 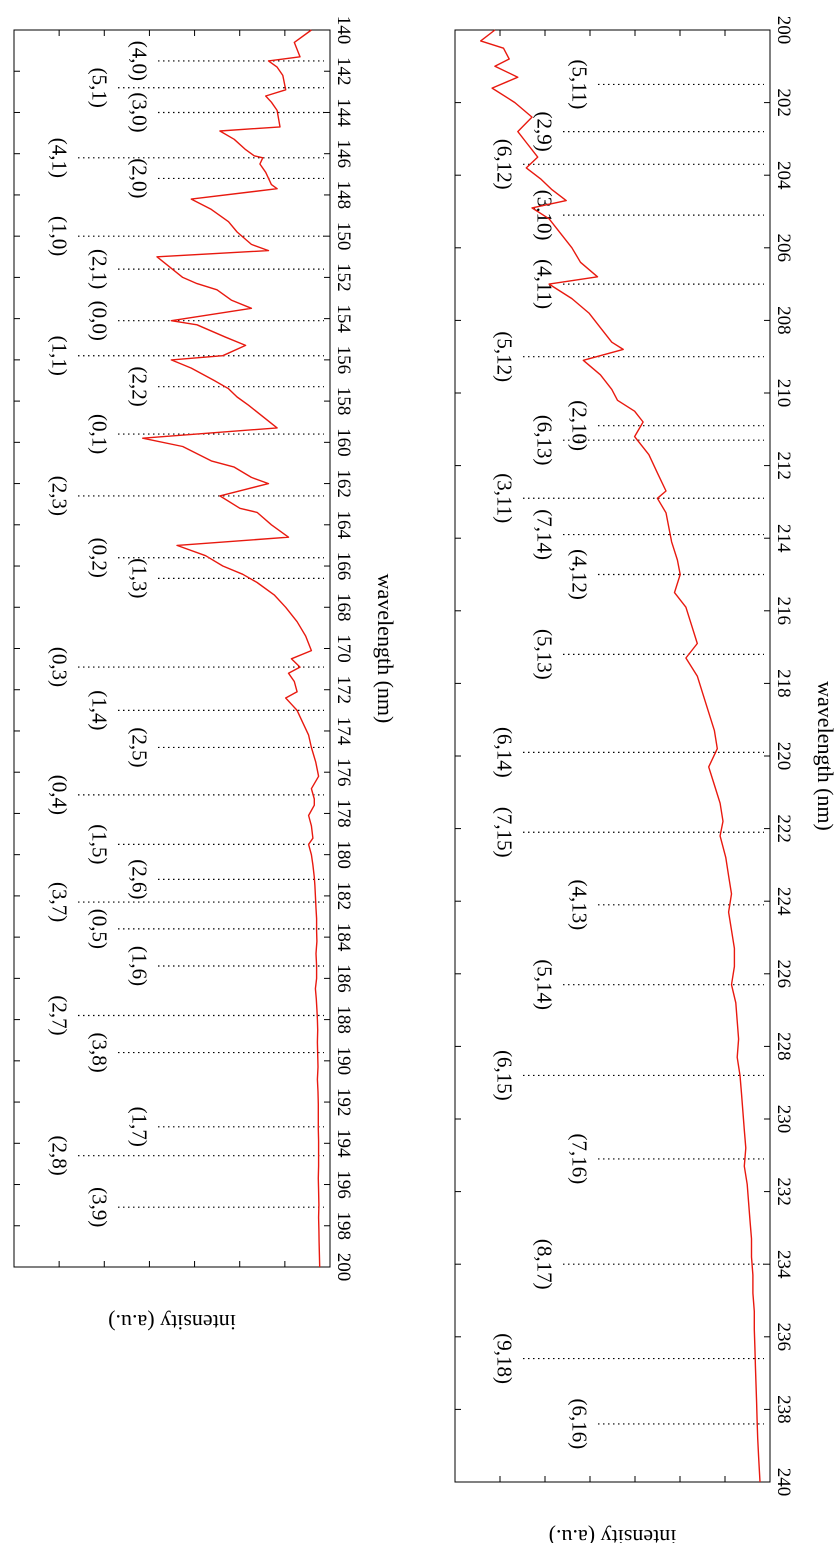 I want to click on transition-label: (2,1), so click(x=100, y=269).